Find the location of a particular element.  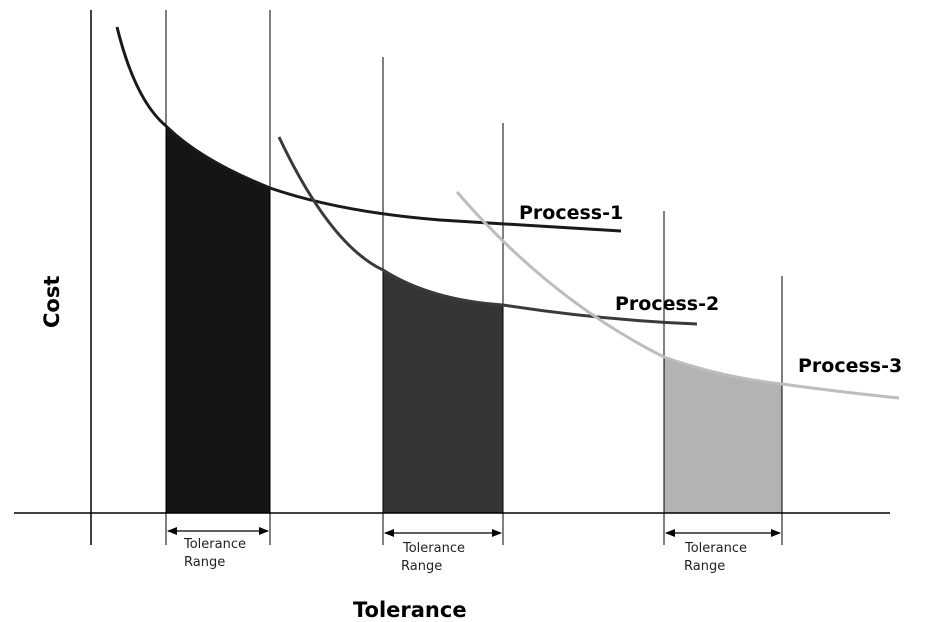

tolerance-range-label-3-line1: Tolerance is located at coordinates (715, 548).